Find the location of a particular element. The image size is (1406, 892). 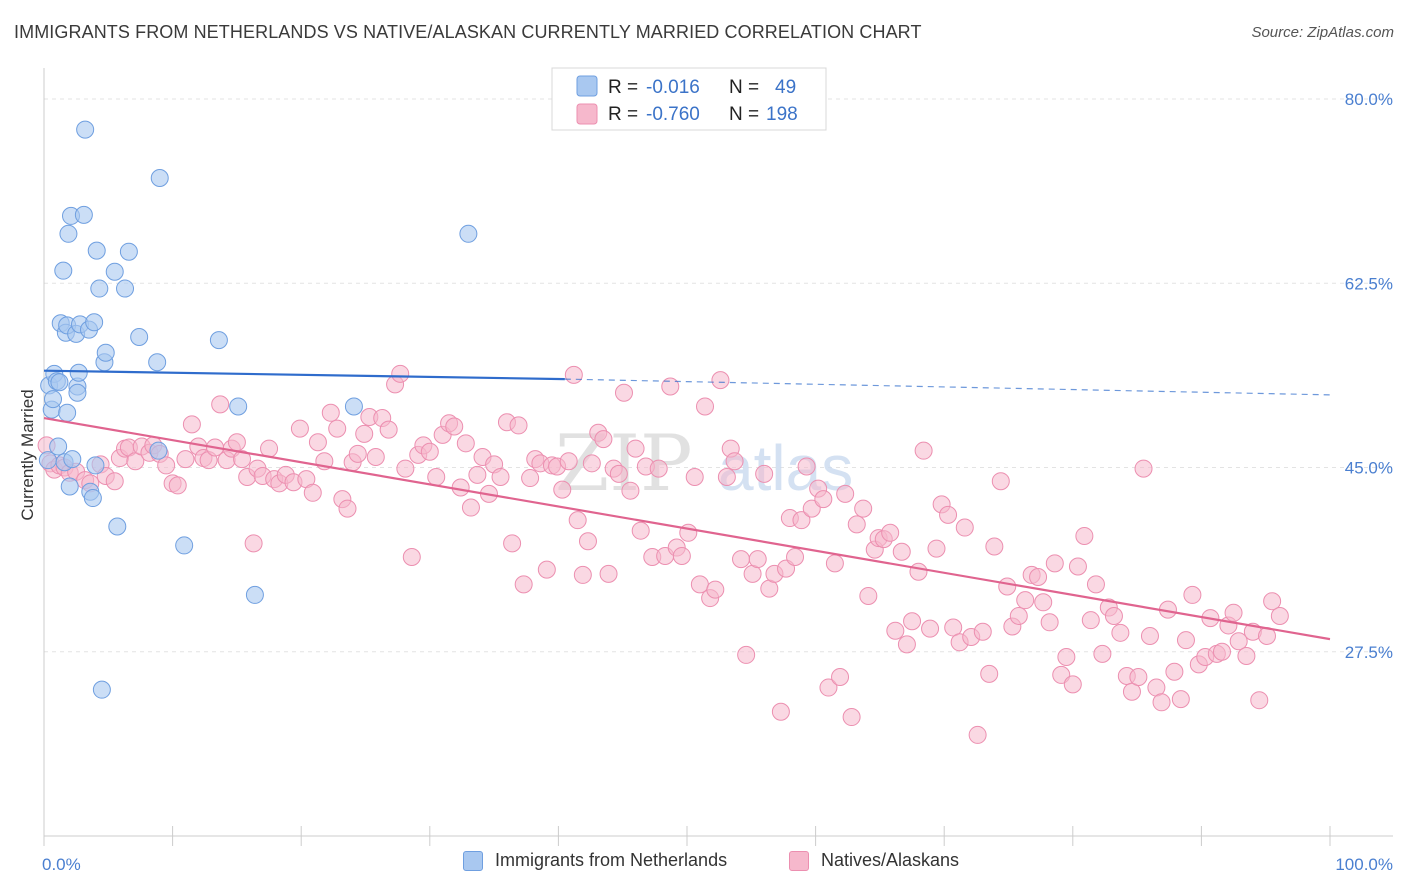

y-tick-label: 62.5% is located at coordinates (1369, 283).